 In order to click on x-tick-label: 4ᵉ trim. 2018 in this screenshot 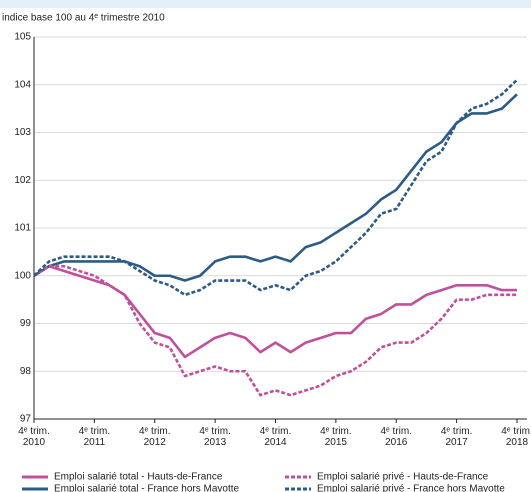, I will do `click(516, 437)`.